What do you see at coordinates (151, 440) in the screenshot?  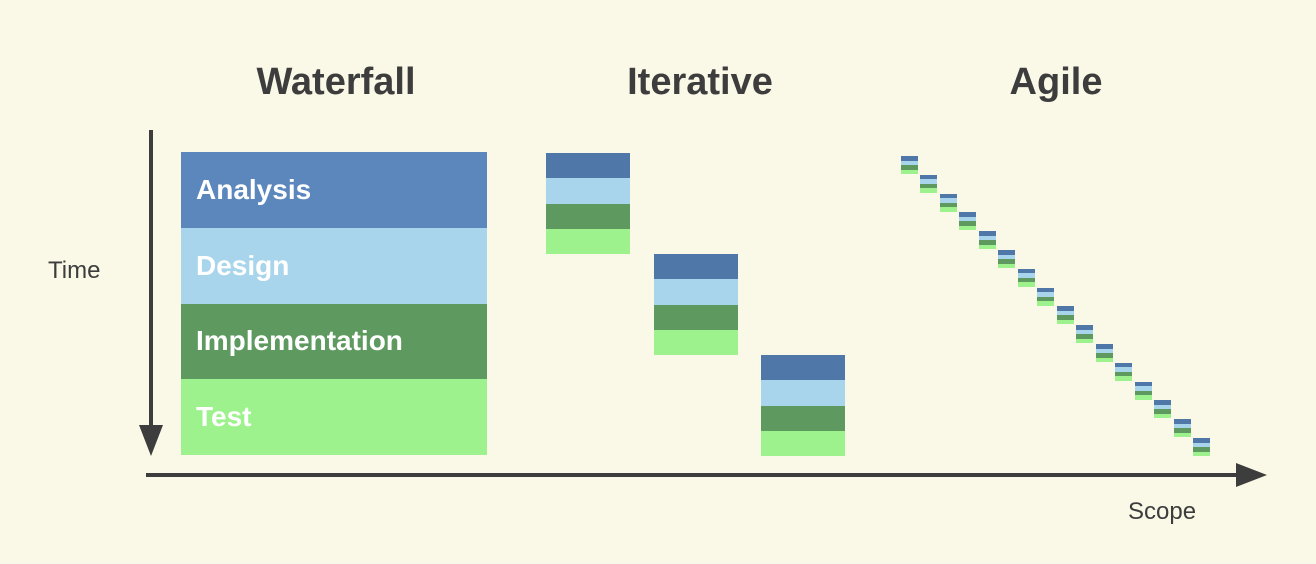 I see `time-axis-arrowhead` at bounding box center [151, 440].